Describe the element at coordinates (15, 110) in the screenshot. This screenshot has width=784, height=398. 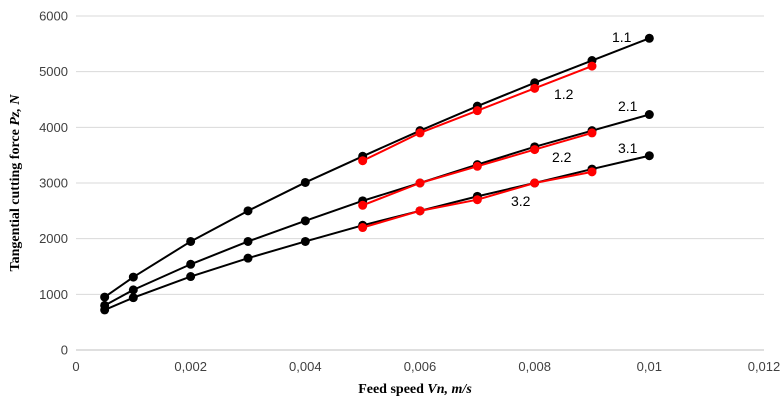
I see `y-axis-title-var: Pz, N` at that location.